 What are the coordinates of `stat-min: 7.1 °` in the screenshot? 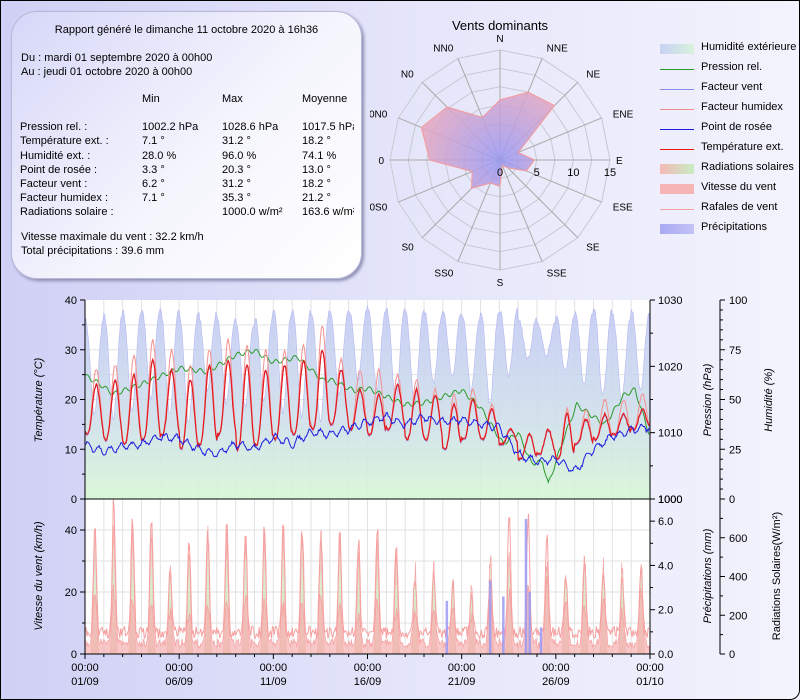 It's located at (153, 198).